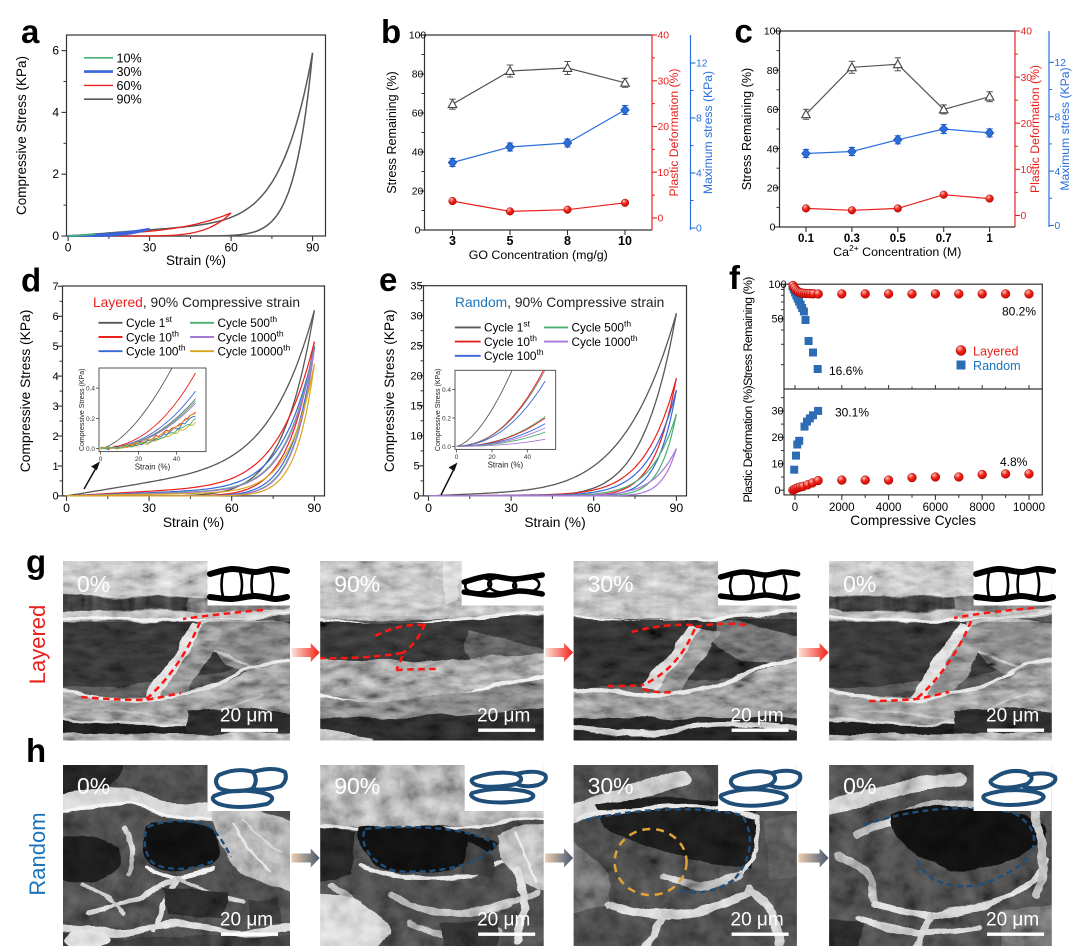  What do you see at coordinates (708, 132) in the screenshot?
I see `svg-text: Maximum stress (KPa)` at bounding box center [708, 132].